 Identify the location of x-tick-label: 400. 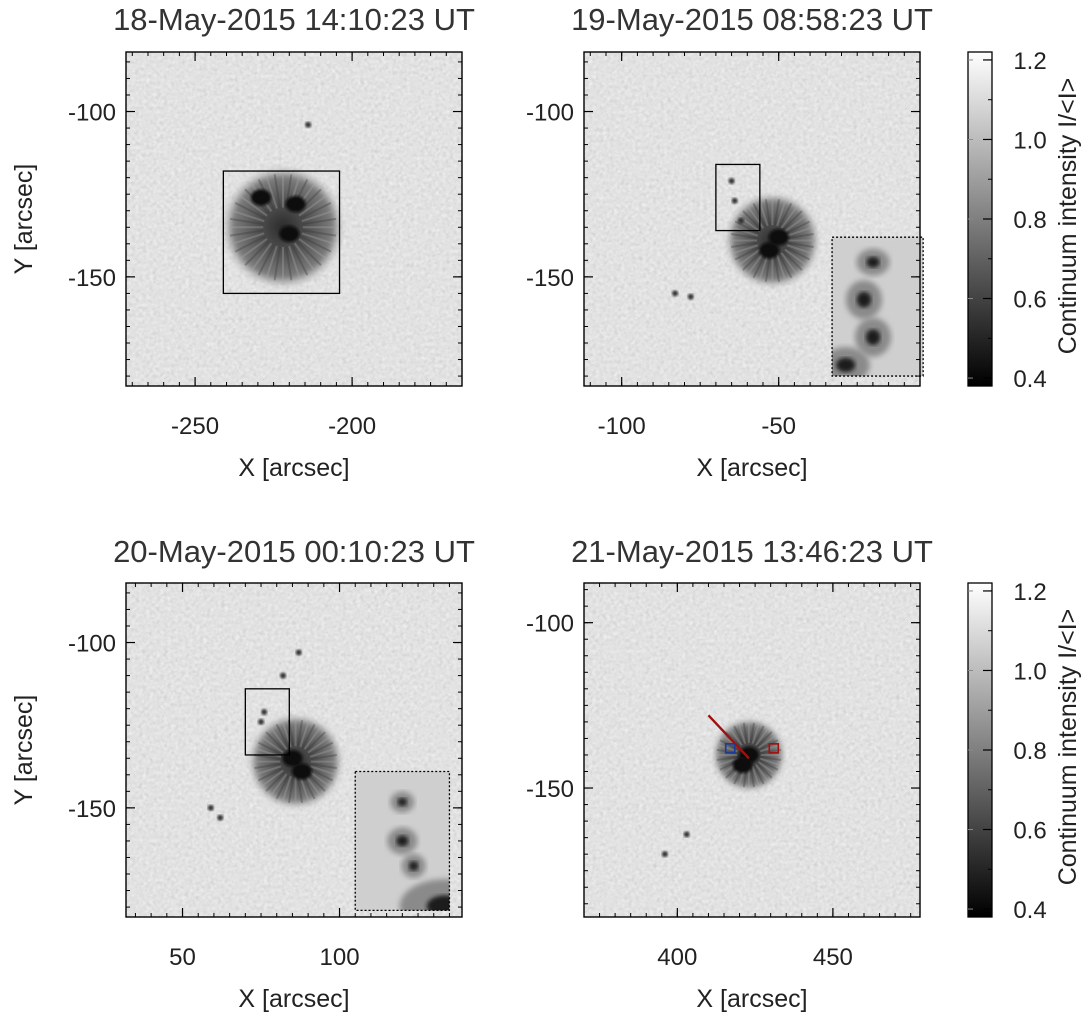
(677, 957).